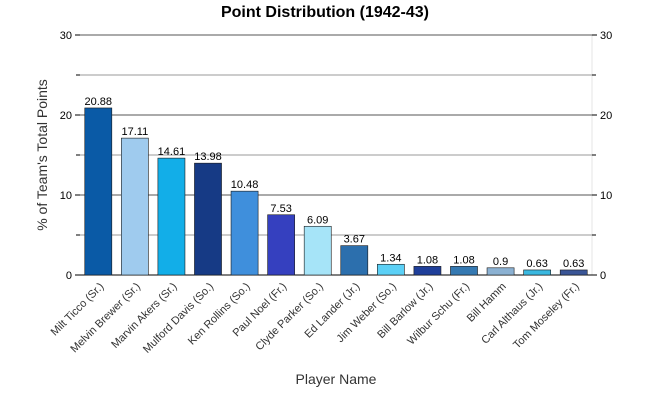 This screenshot has width=650, height=416. Describe the element at coordinates (66, 196) in the screenshot. I see `y-tick-label-left: 10` at that location.